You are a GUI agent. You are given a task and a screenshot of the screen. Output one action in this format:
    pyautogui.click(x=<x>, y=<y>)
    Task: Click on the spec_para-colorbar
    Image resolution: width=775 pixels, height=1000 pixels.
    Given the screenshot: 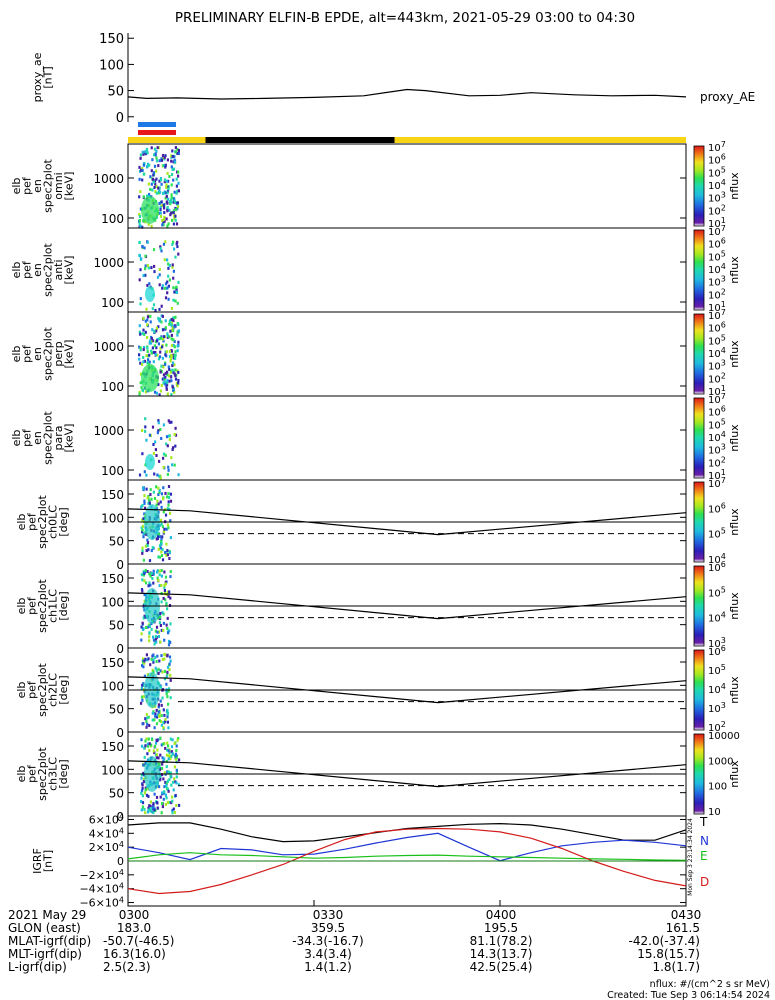 What is the action you would take?
    pyautogui.click(x=699, y=438)
    